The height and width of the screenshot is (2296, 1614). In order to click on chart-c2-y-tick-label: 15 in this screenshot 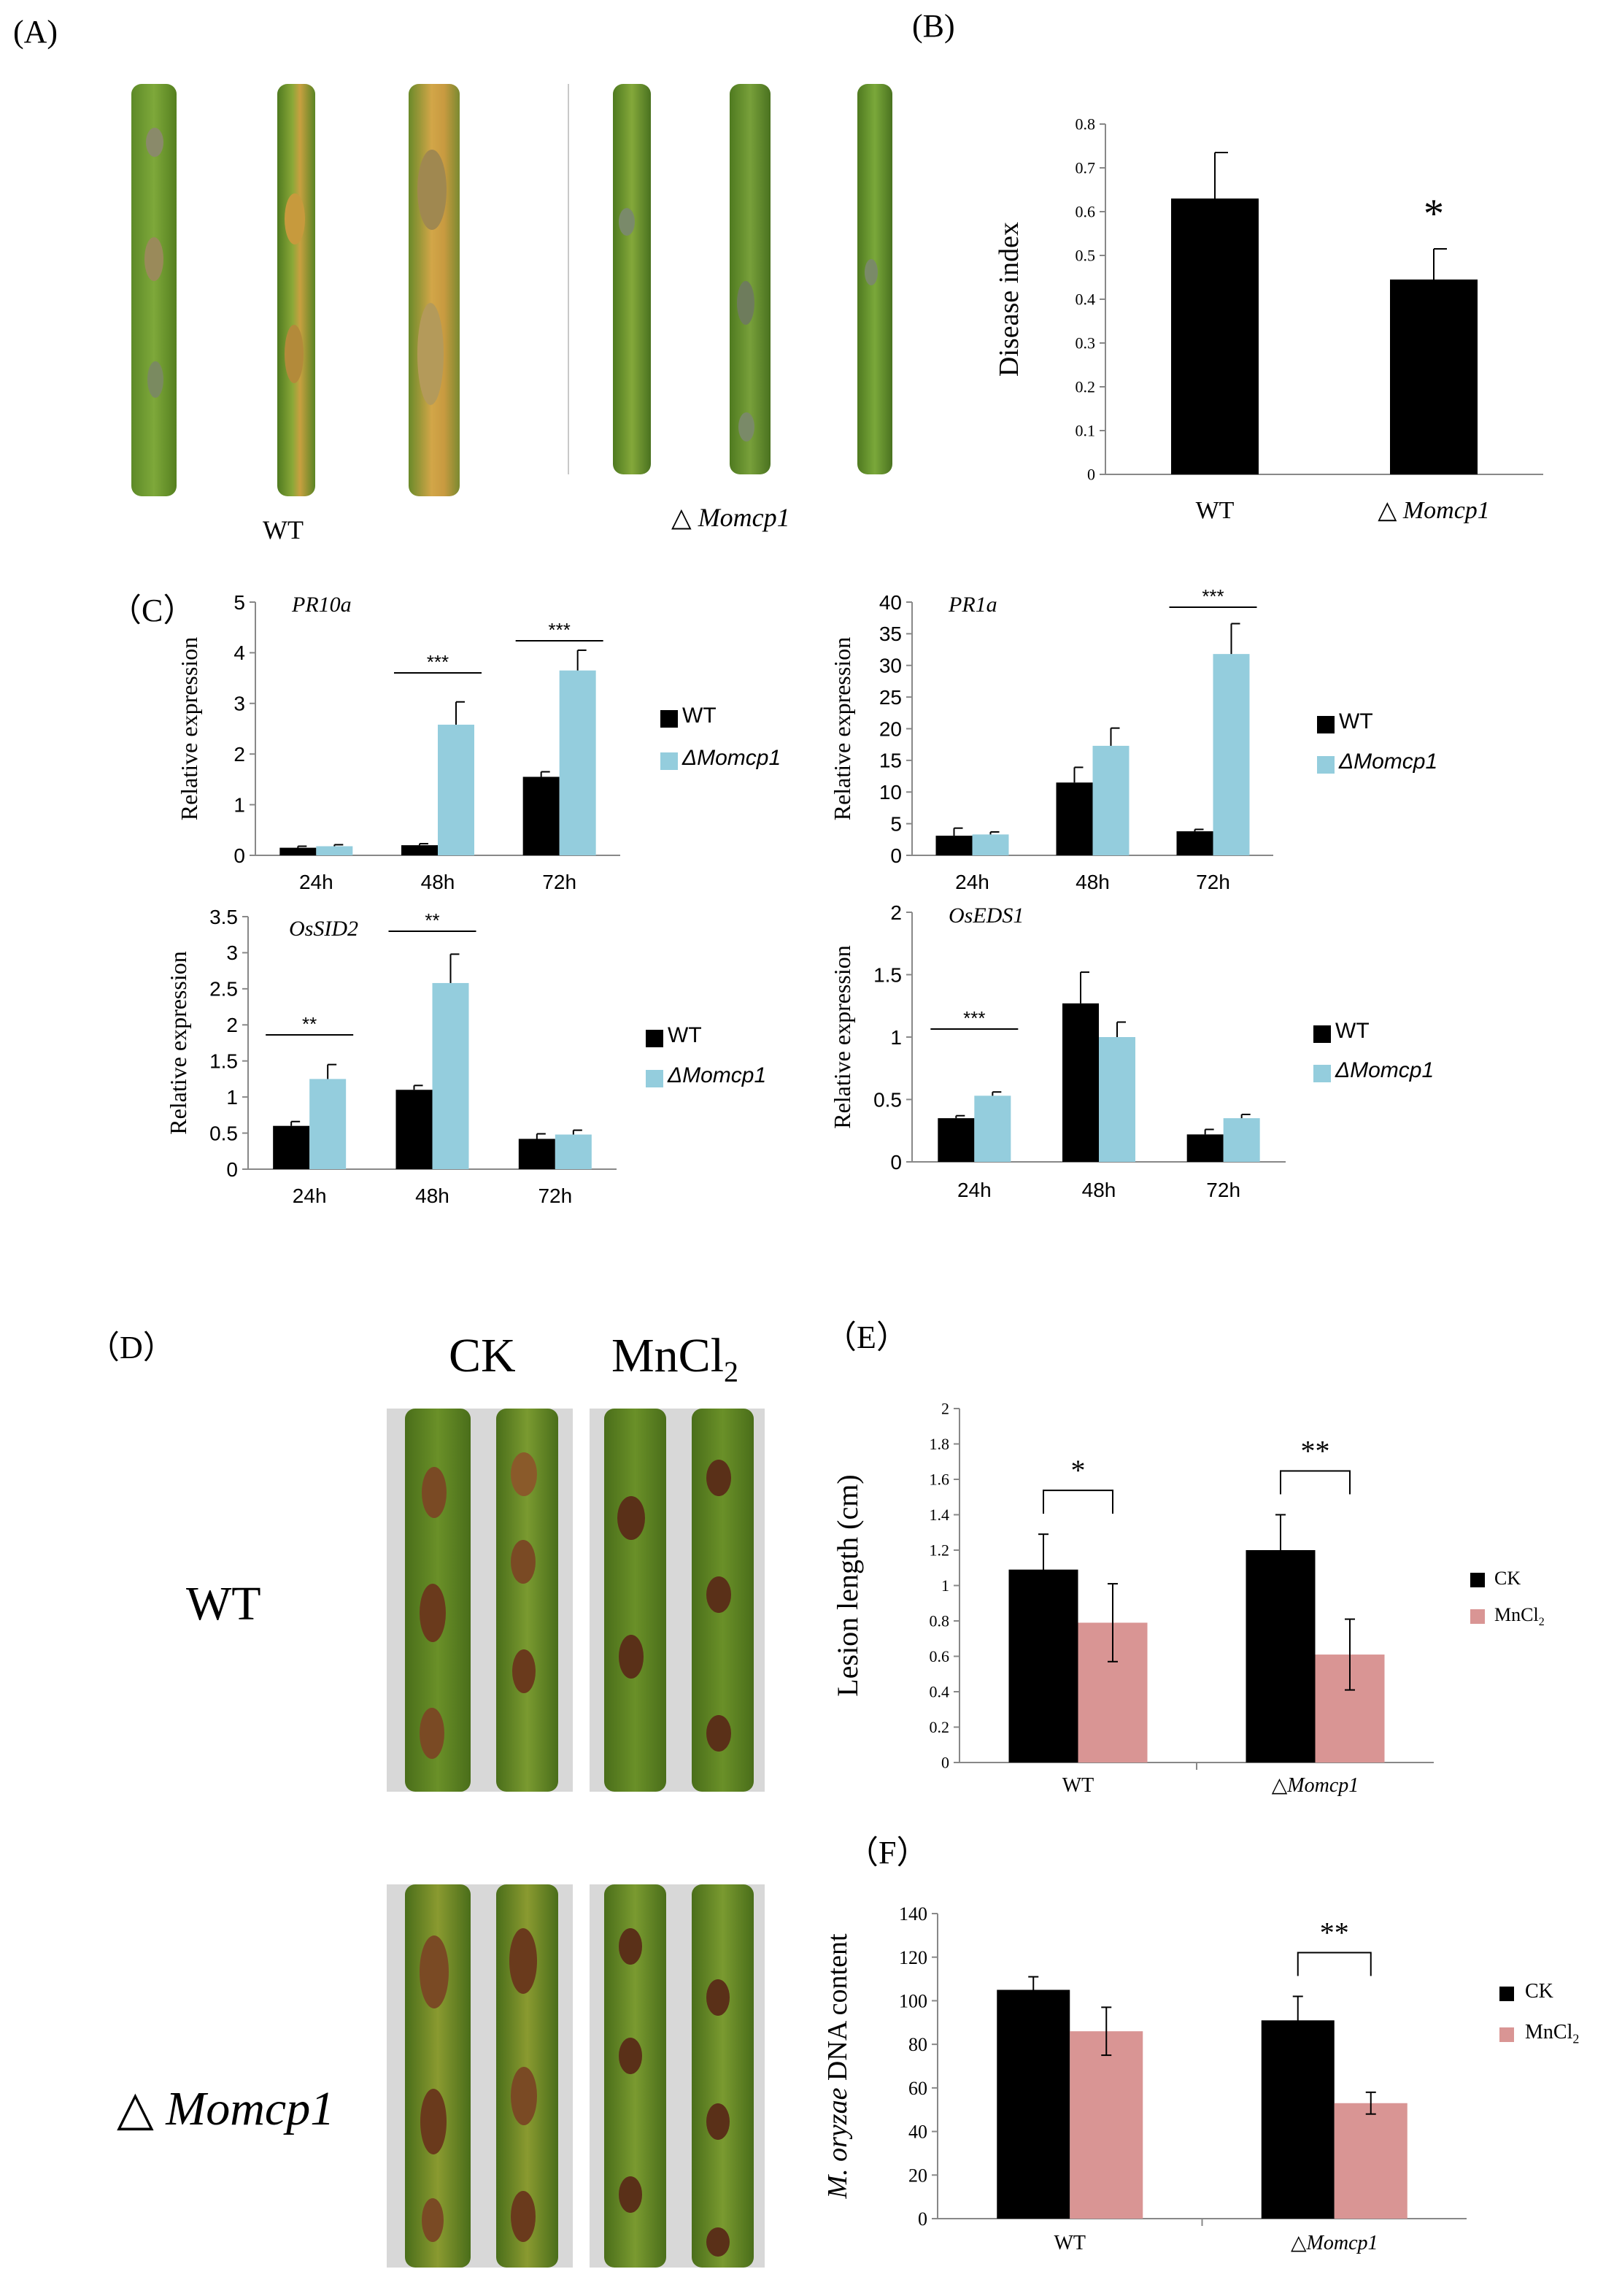, I will do `click(890, 761)`.